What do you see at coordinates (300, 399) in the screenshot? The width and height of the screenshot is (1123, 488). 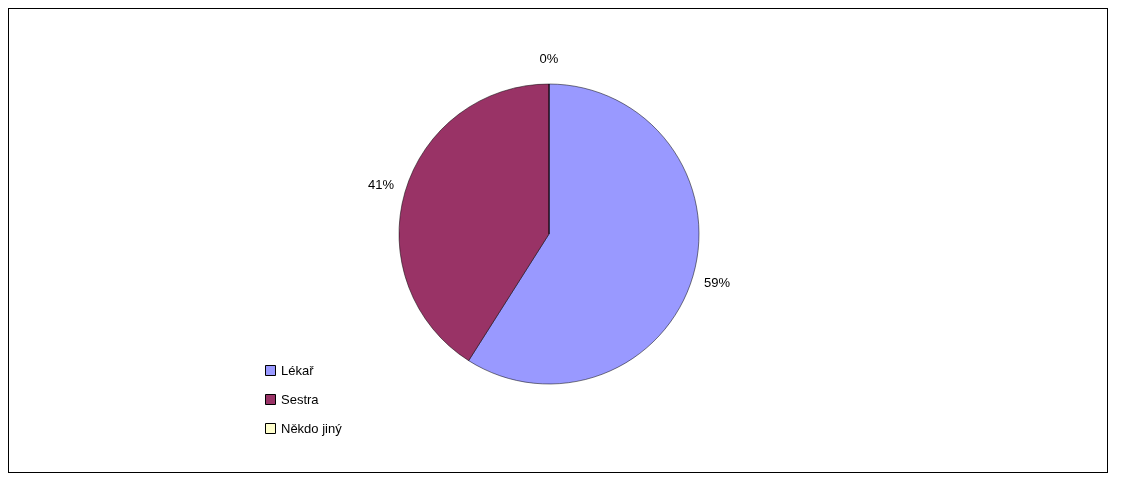 I see `legend-label: Sestra` at bounding box center [300, 399].